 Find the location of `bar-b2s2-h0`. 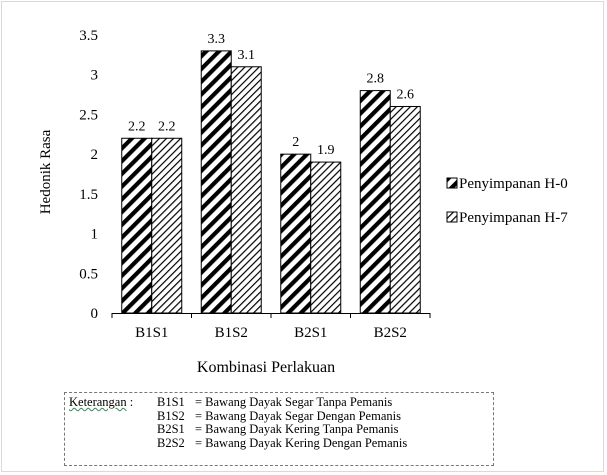

bar-b2s2-h0 is located at coordinates (375, 202).